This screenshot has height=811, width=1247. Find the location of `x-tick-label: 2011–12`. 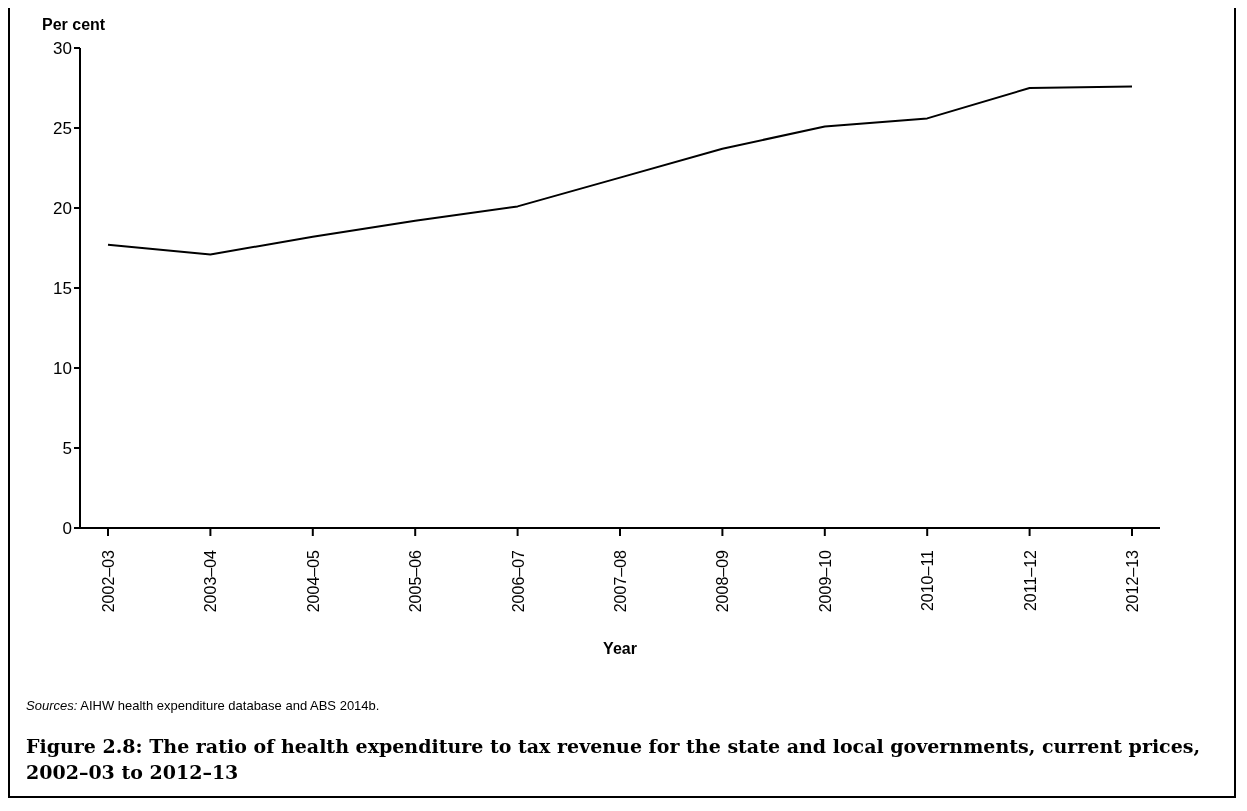

x-tick-label: 2011–12 is located at coordinates (1030, 580).